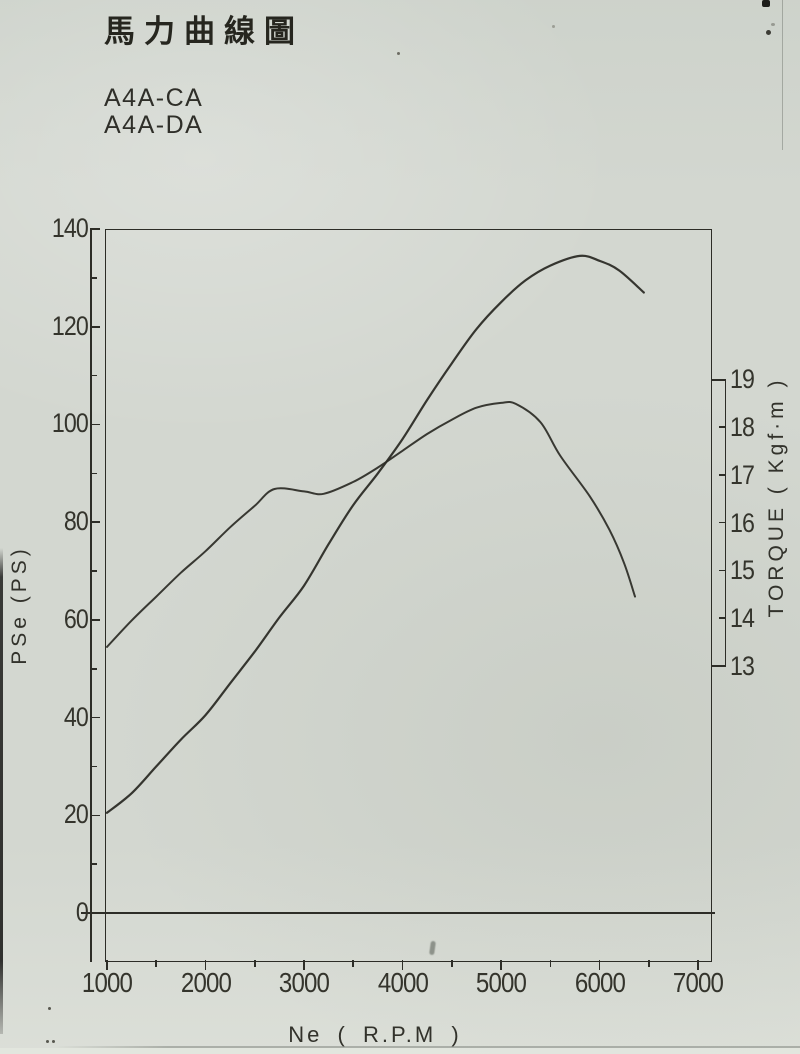 Image resolution: width=800 pixels, height=1054 pixels. What do you see at coordinates (742, 666) in the screenshot?
I see `y-right-tick-label: 13` at bounding box center [742, 666].